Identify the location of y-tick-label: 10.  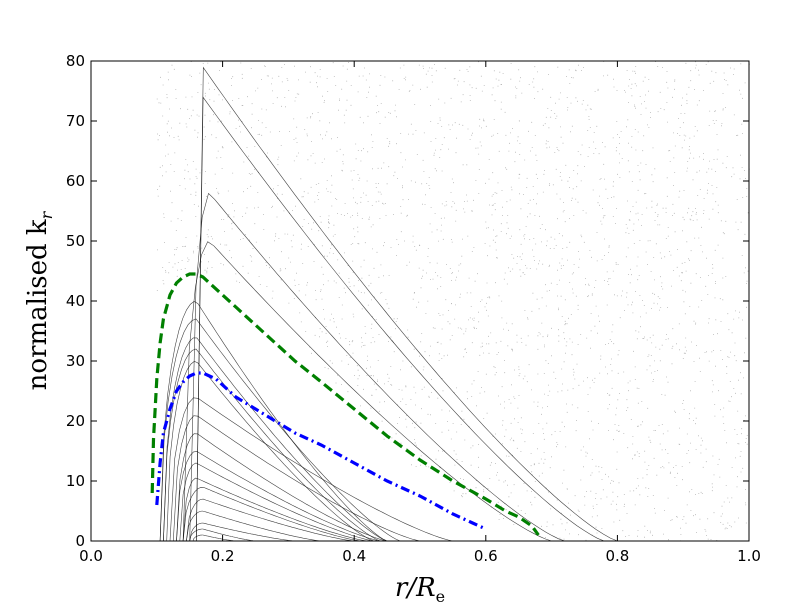
(75, 481).